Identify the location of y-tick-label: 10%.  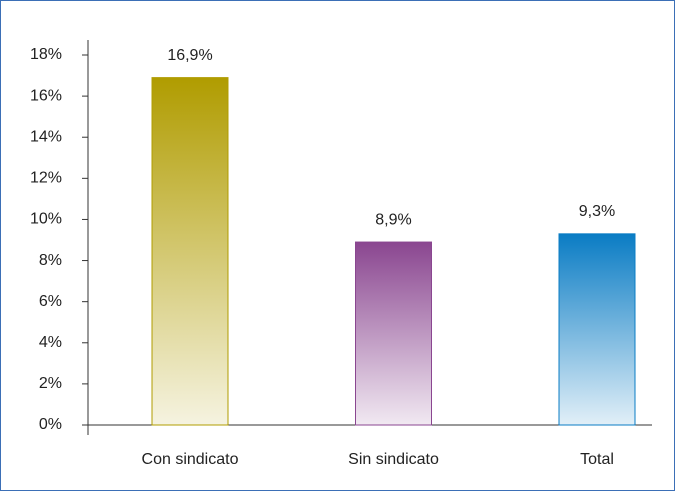
(46, 219).